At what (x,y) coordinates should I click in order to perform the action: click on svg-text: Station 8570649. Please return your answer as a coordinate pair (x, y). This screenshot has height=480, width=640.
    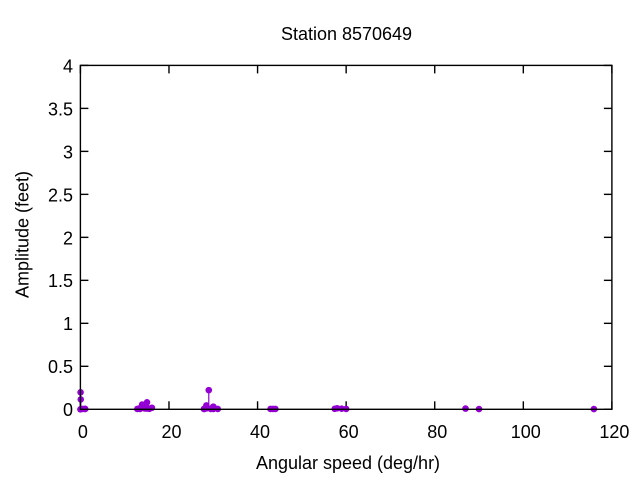
    Looking at the image, I should click on (346, 34).